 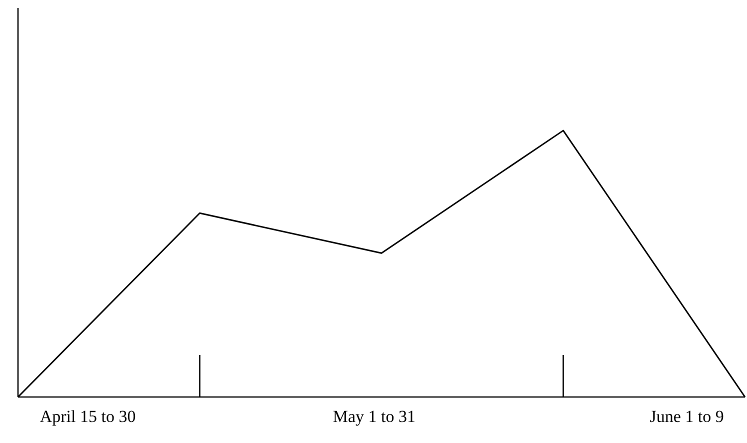 What do you see at coordinates (687, 417) in the screenshot?
I see `text: June 1 to 9` at bounding box center [687, 417].